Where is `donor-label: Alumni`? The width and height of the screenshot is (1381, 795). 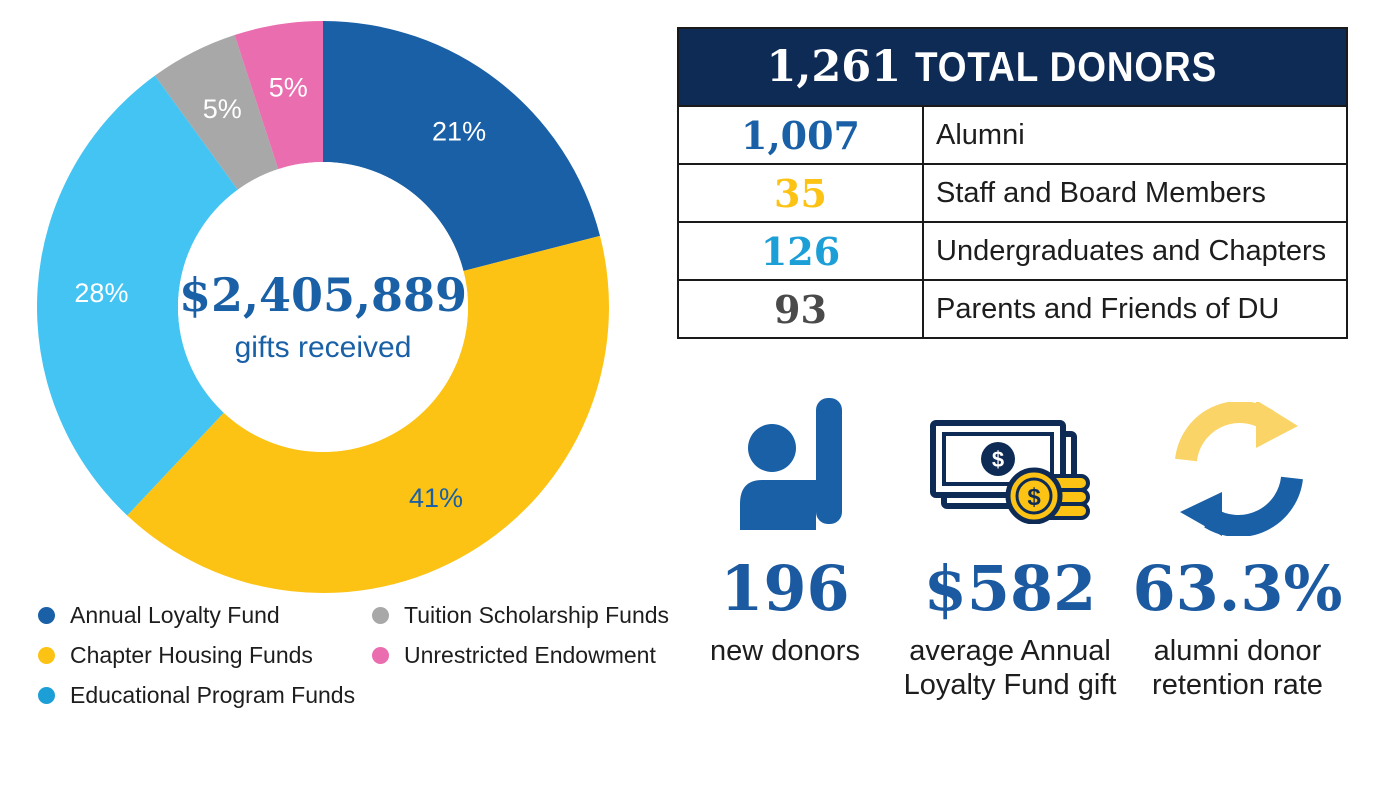
donor-label: Alumni is located at coordinates (980, 134).